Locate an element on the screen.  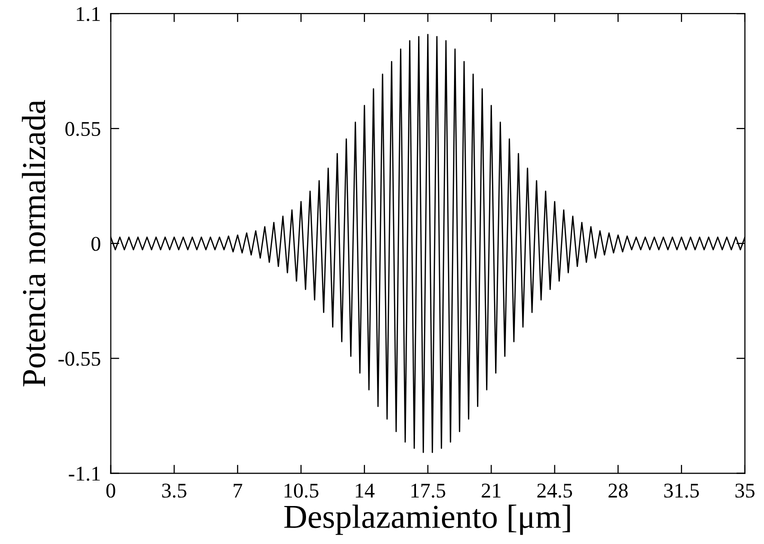
y-tick-label: 1.1 is located at coordinates (88, 14).